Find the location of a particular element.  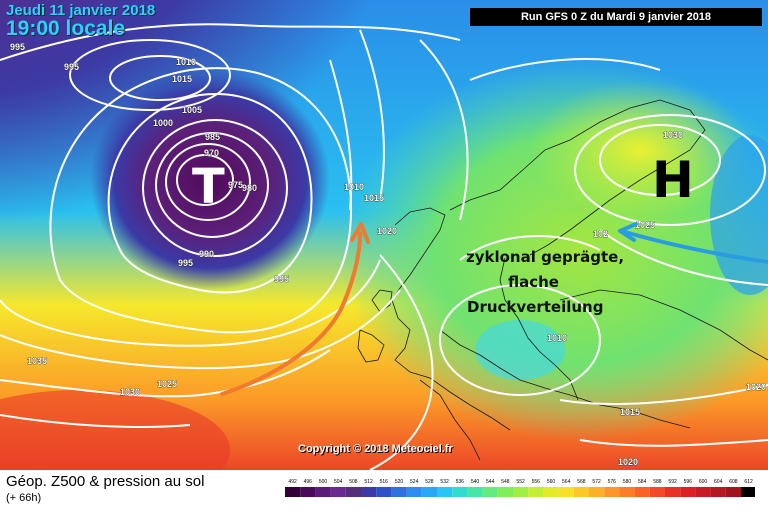

scale-label: 548 is located at coordinates (505, 482).